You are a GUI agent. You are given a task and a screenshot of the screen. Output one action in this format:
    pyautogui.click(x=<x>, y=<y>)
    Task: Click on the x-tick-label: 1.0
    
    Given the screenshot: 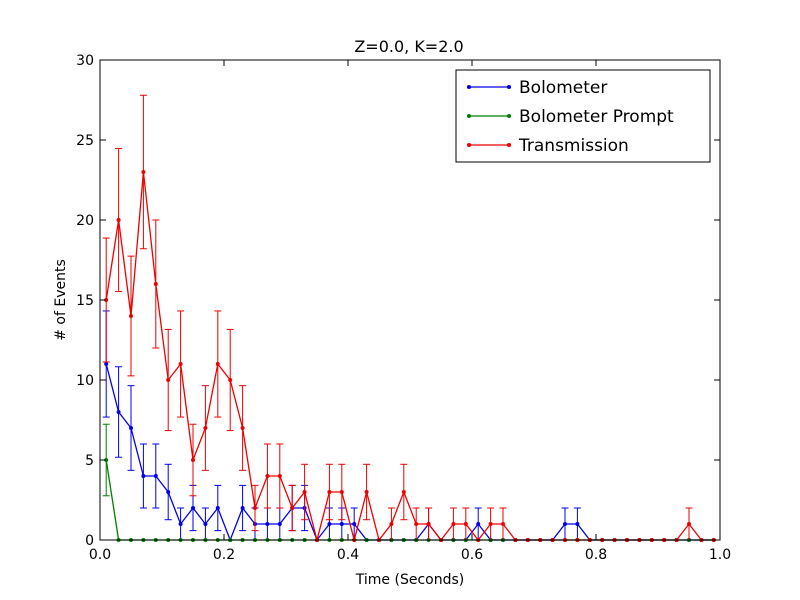 What is the action you would take?
    pyautogui.click(x=720, y=555)
    